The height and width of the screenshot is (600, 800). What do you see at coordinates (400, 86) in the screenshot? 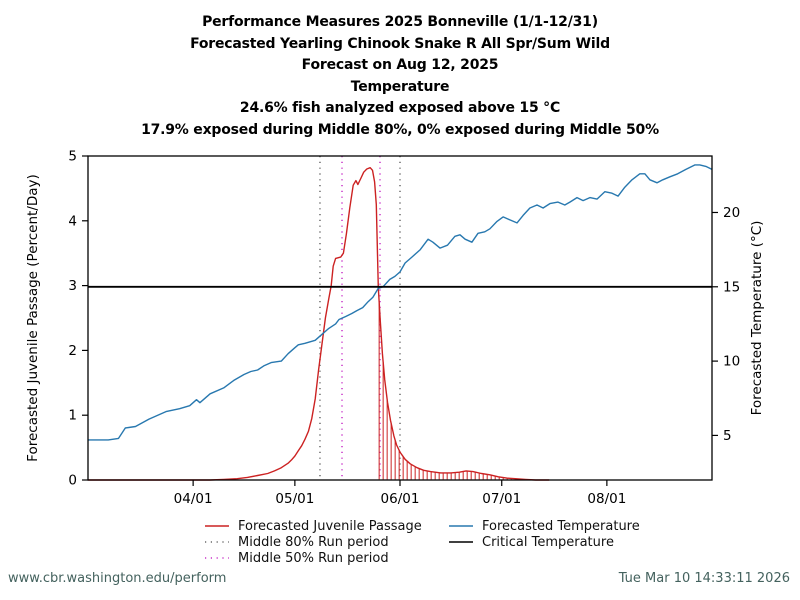
I see `title-line-4: Temperature` at bounding box center [400, 86].